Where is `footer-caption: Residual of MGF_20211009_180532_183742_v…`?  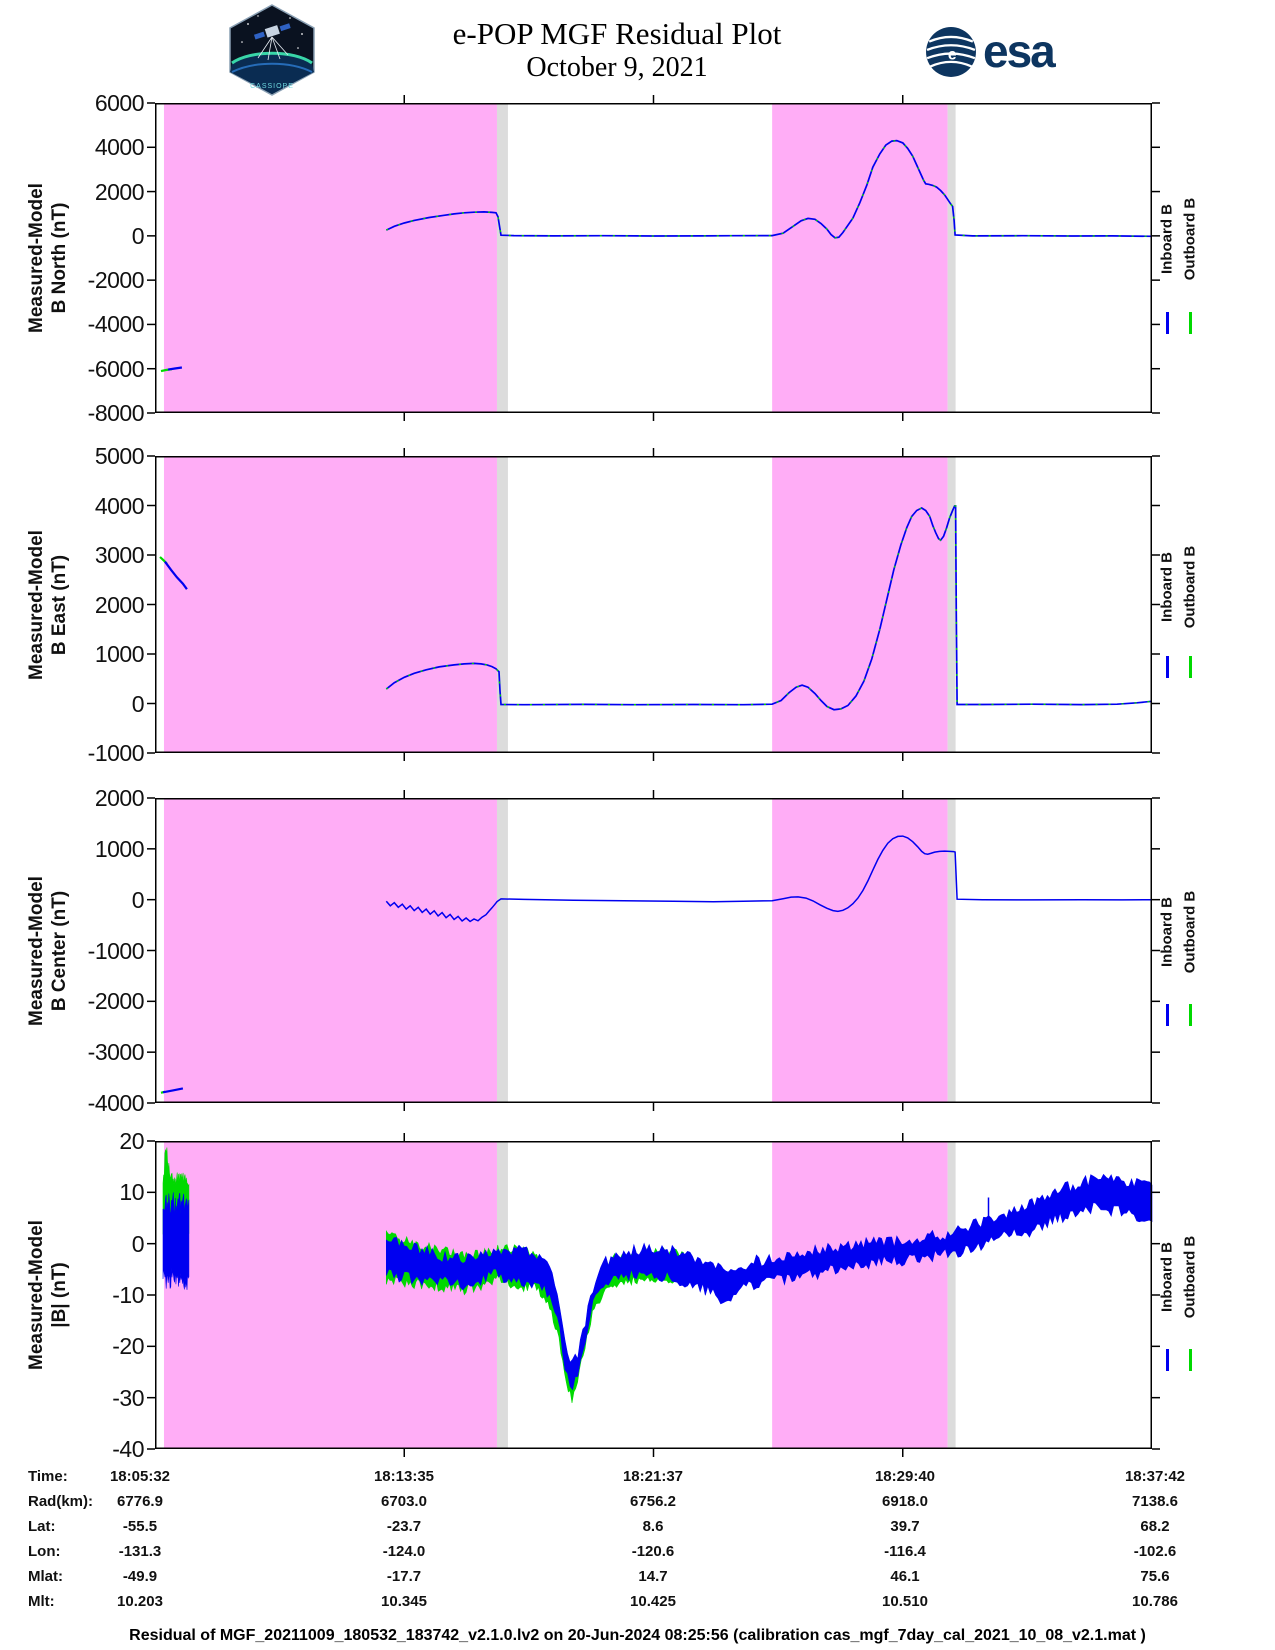
footer-caption: Residual of MGF_20211009_180532_183742_v… is located at coordinates (637, 1635).